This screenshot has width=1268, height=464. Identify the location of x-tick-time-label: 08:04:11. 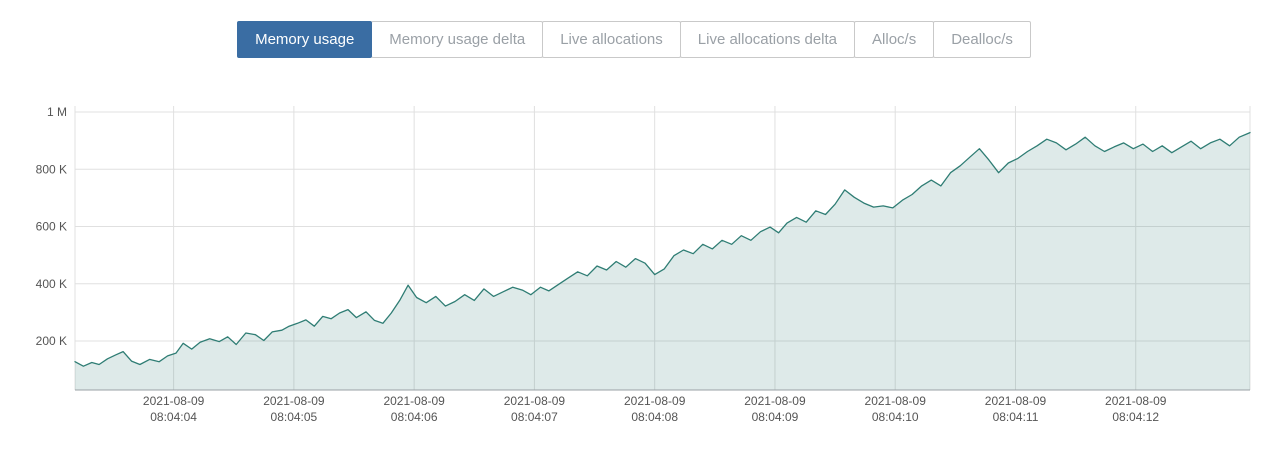
(1016, 417).